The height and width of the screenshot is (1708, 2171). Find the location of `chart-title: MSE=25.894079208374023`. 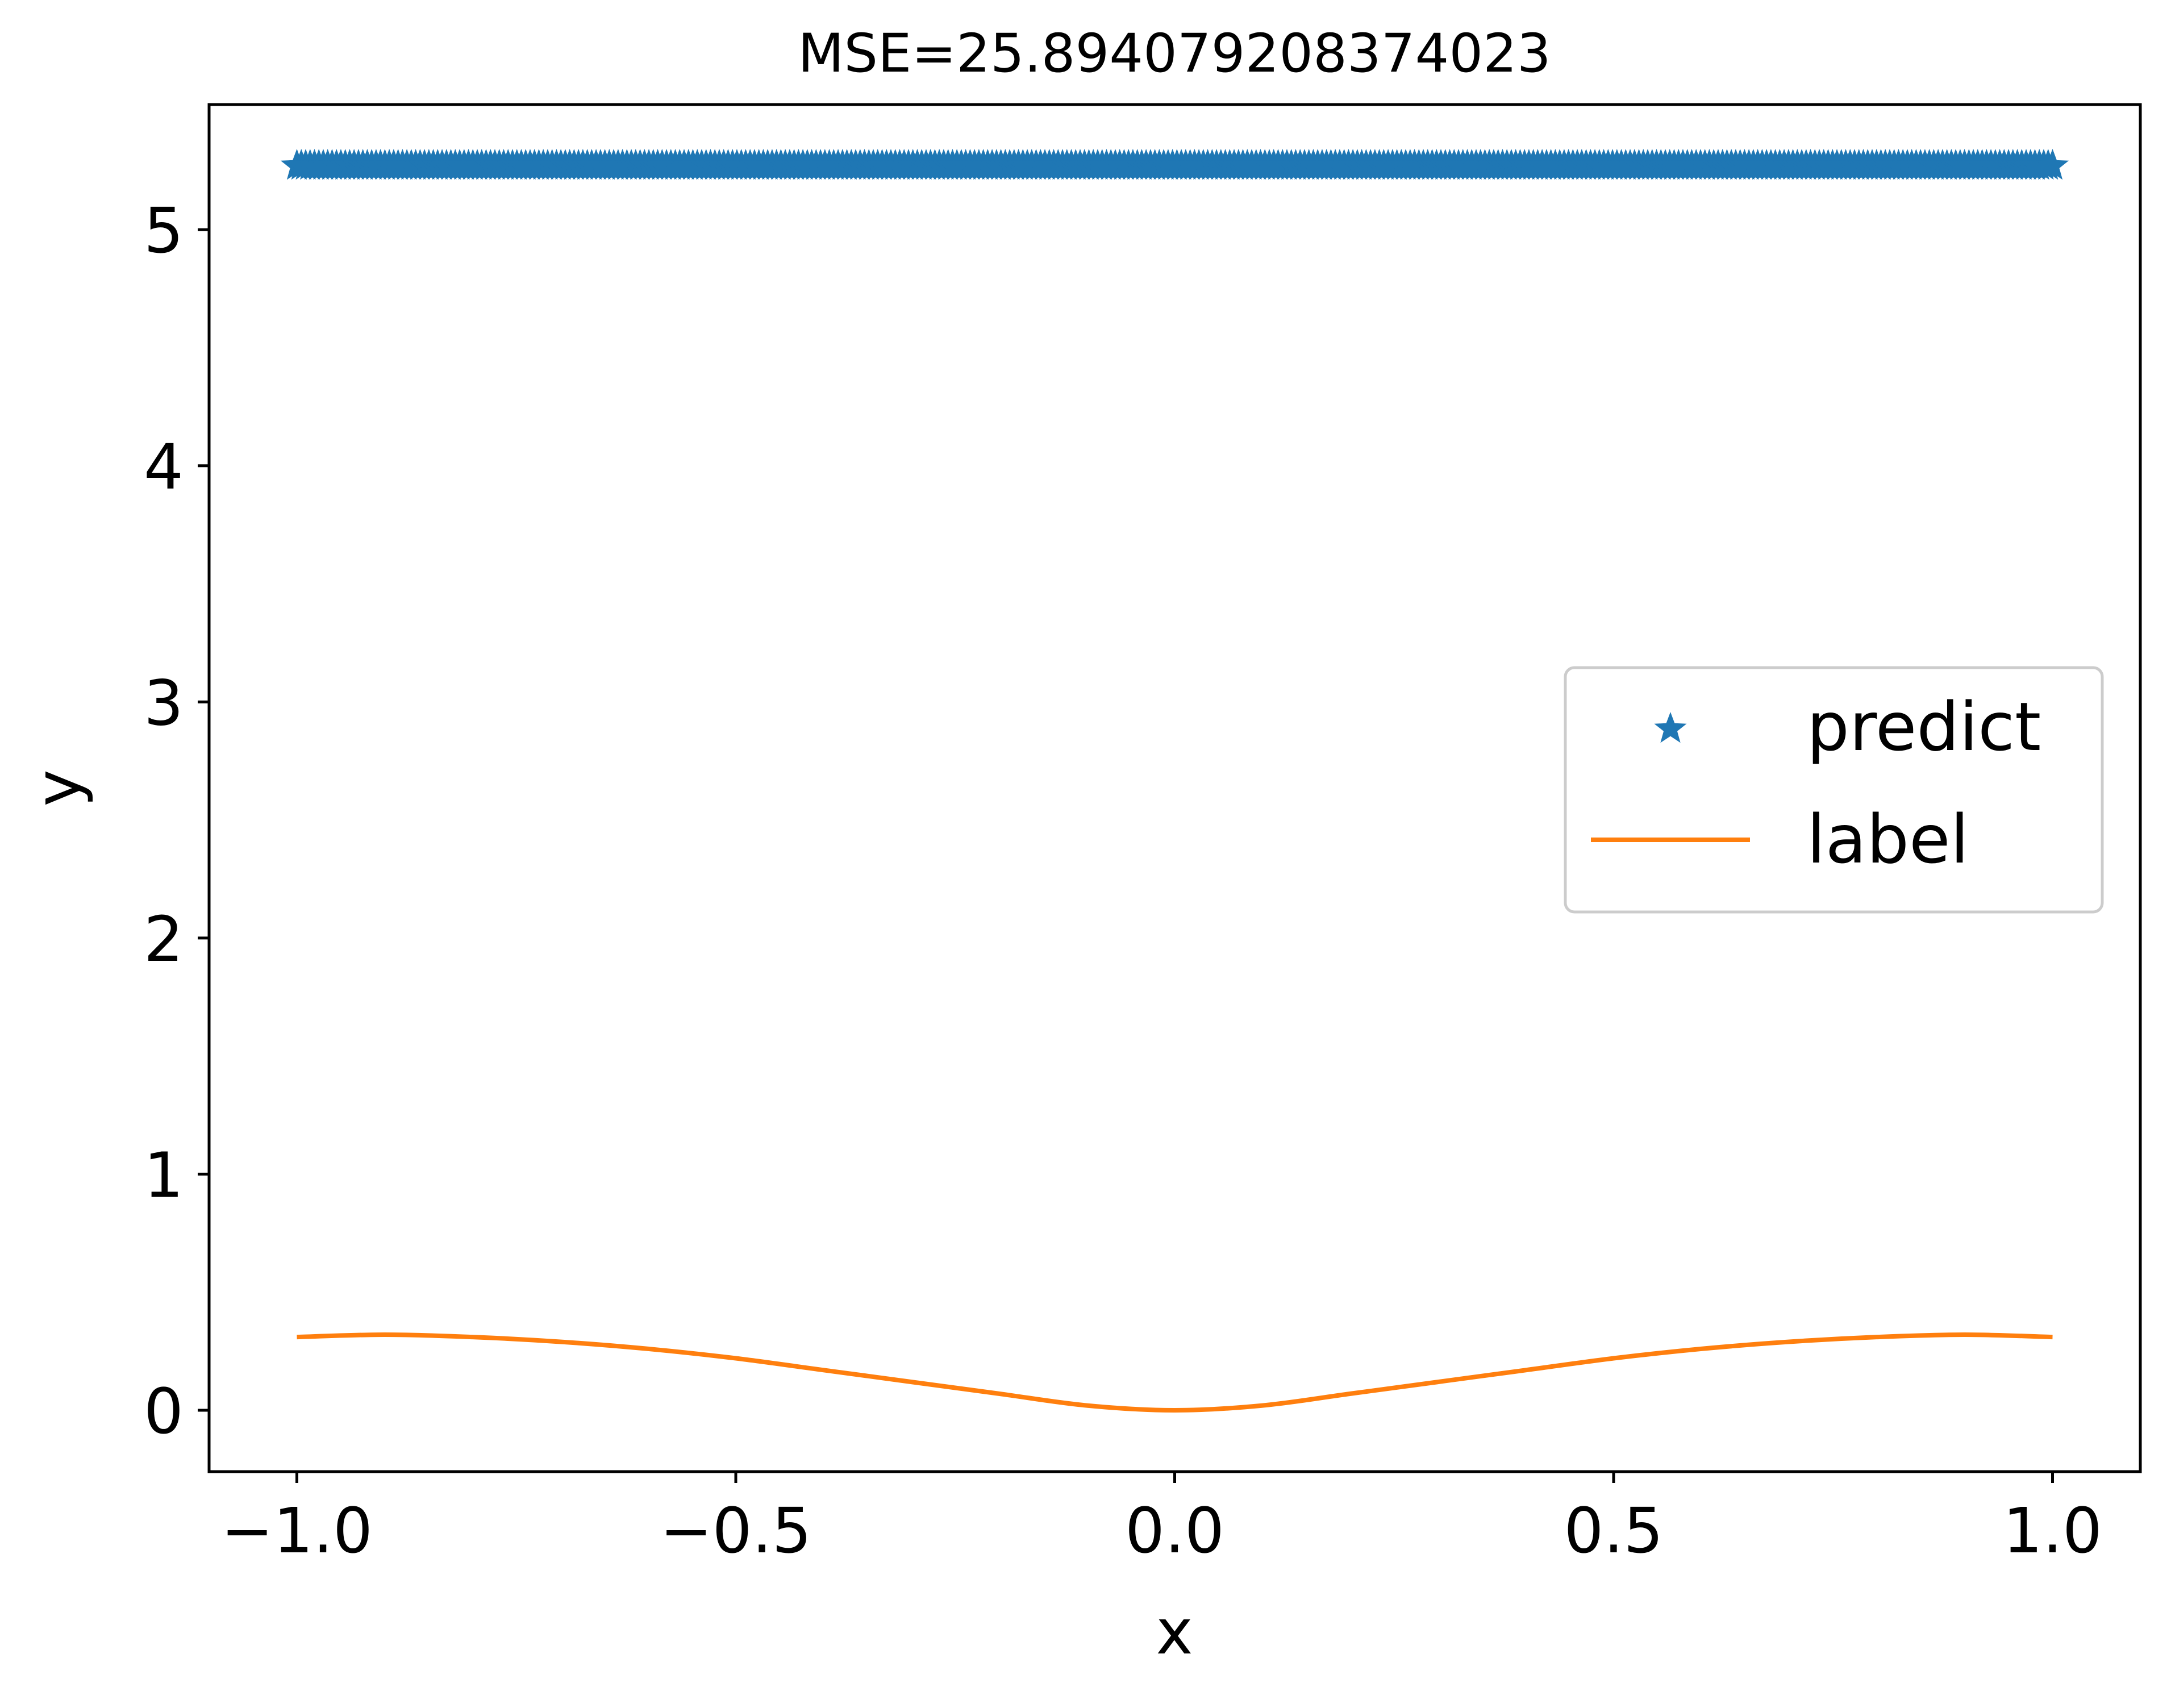

chart-title: MSE=25.894079208374023 is located at coordinates (1174, 54).